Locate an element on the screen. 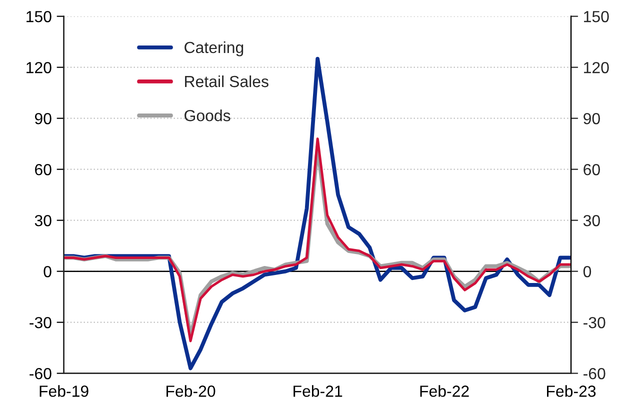 The height and width of the screenshot is (408, 638). x-tick-label: Feb-23 is located at coordinates (571, 391).